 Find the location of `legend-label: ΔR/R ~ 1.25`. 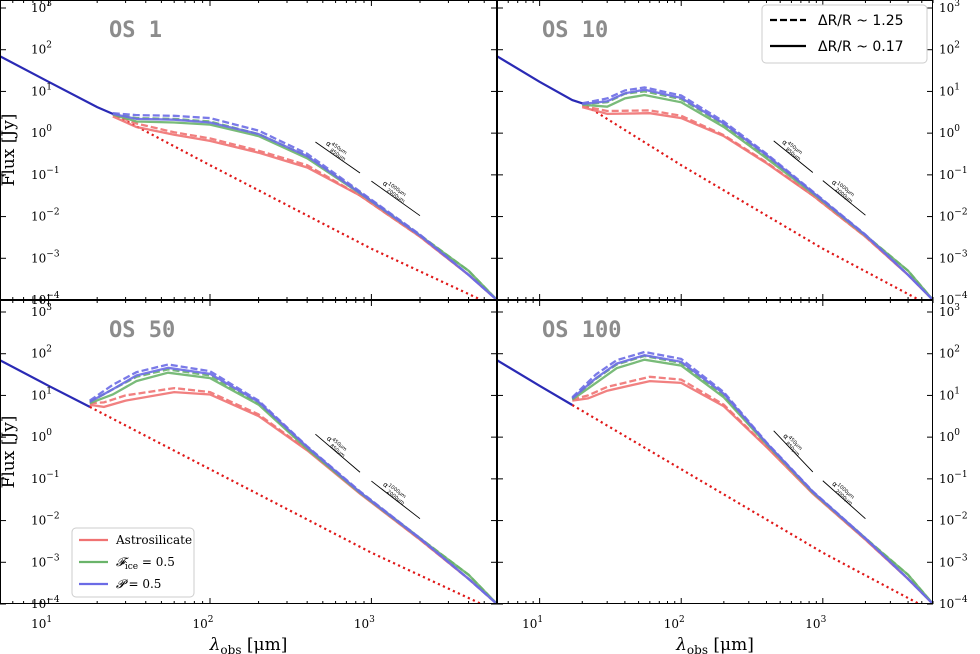

legend-label: ΔR/R ~ 1.25 is located at coordinates (861, 21).